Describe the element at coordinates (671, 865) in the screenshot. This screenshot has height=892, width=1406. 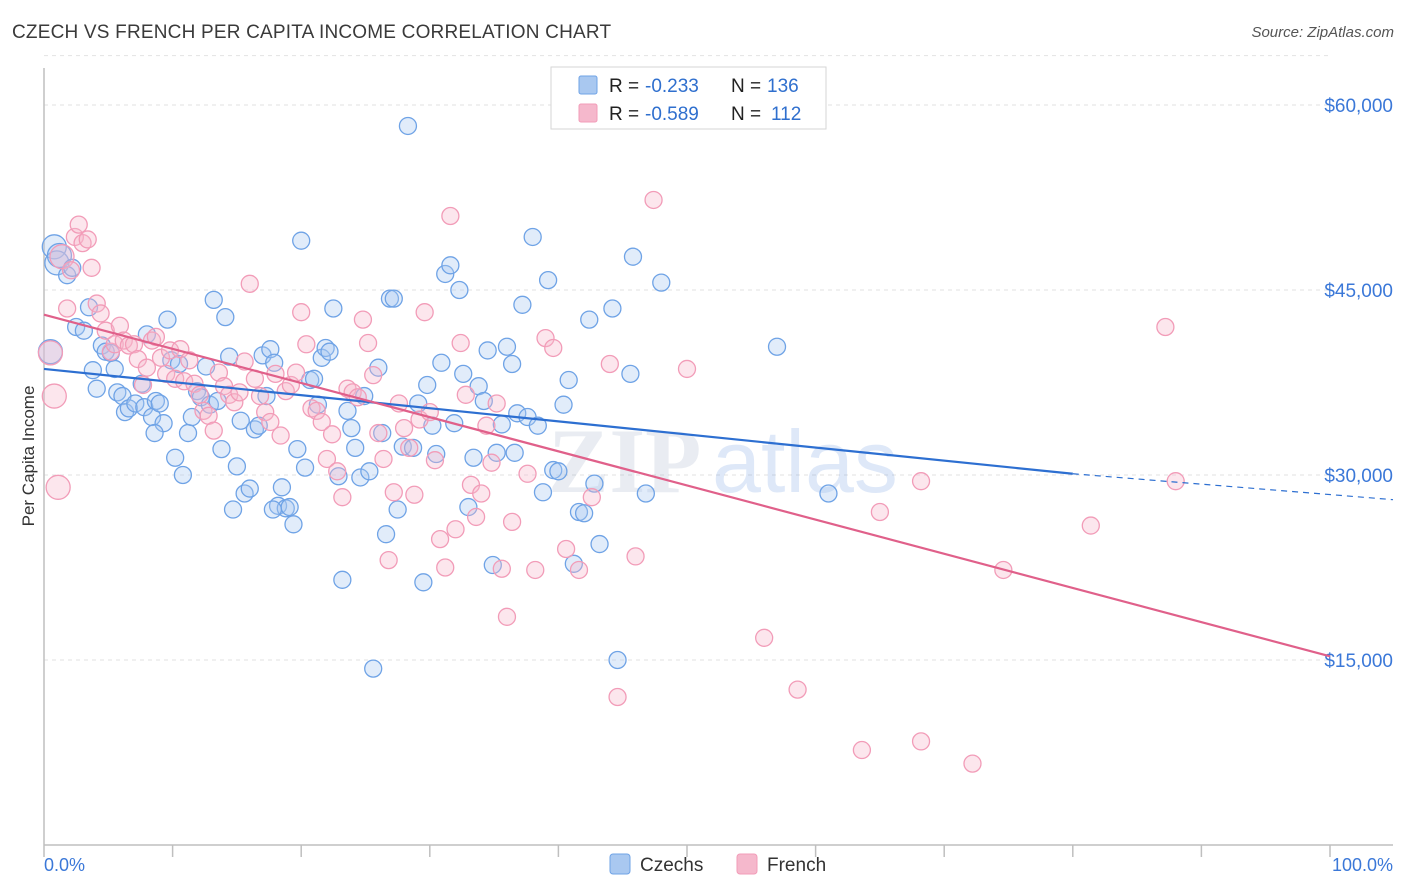
I see `legend-label-czechs: Czechs` at that location.